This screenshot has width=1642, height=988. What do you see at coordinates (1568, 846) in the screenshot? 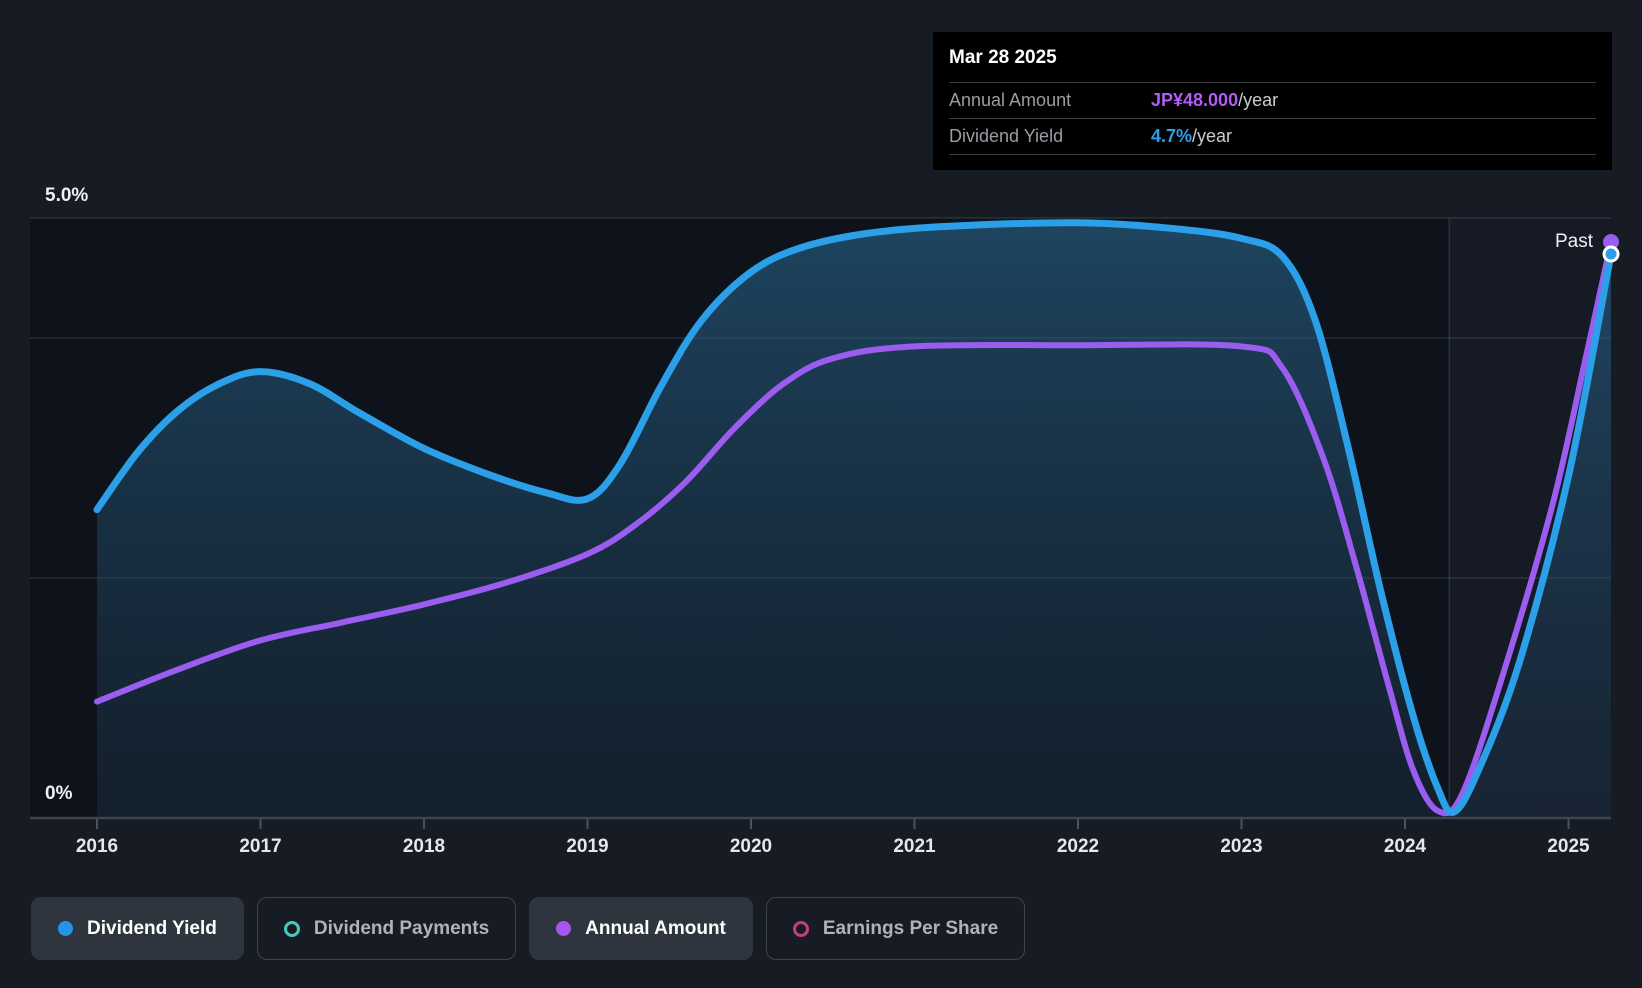
I see `x-axis-label: 2025` at bounding box center [1568, 846].